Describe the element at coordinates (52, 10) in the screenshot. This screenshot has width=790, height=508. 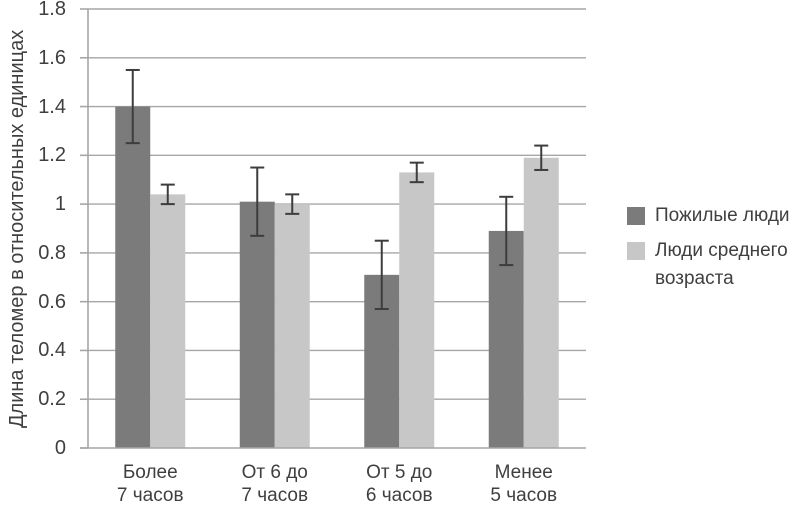
I see `y-tick-label: 1.8` at that location.